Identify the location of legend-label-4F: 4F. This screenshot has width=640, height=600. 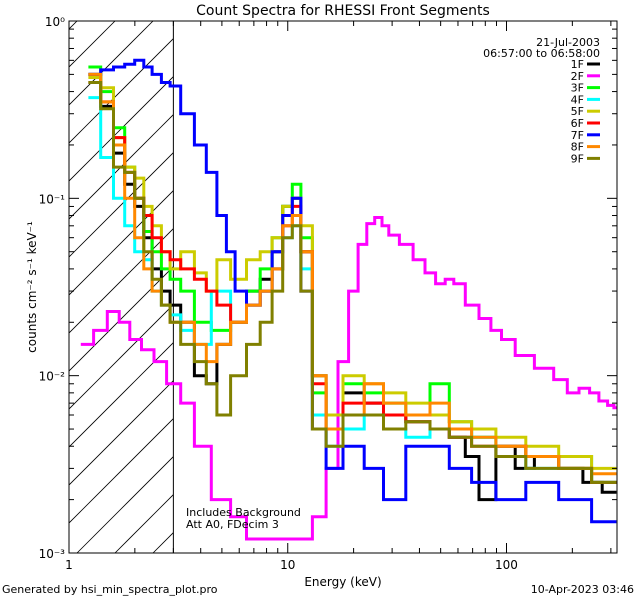
(577, 99).